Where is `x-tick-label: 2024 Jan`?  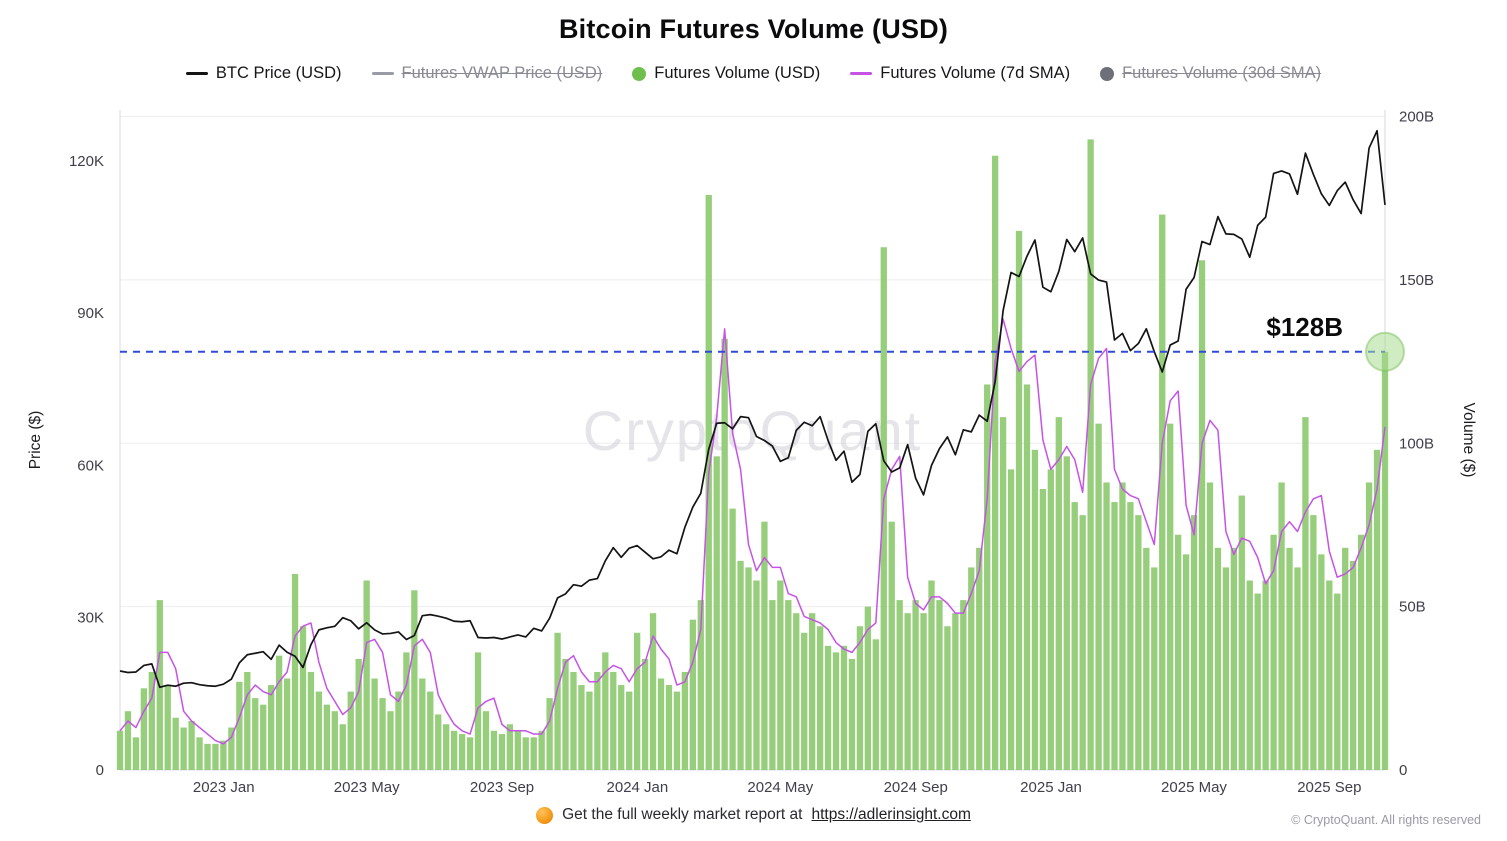
x-tick-label: 2024 Jan is located at coordinates (638, 787).